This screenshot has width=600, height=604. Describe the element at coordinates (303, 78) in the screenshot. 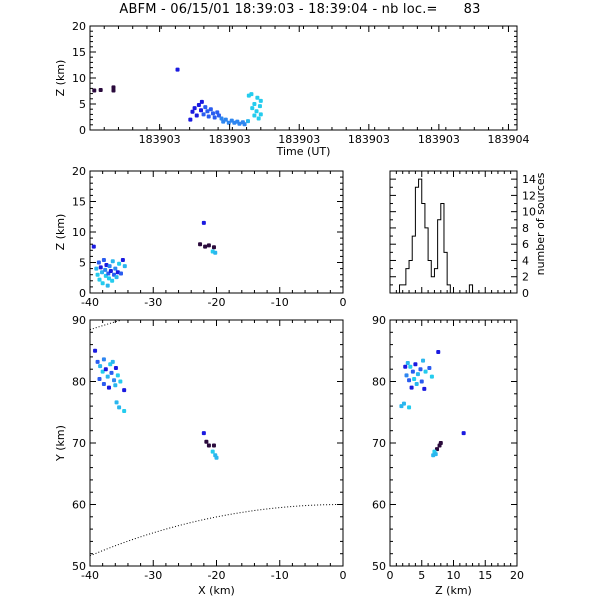

I see `time-height-bg` at that location.